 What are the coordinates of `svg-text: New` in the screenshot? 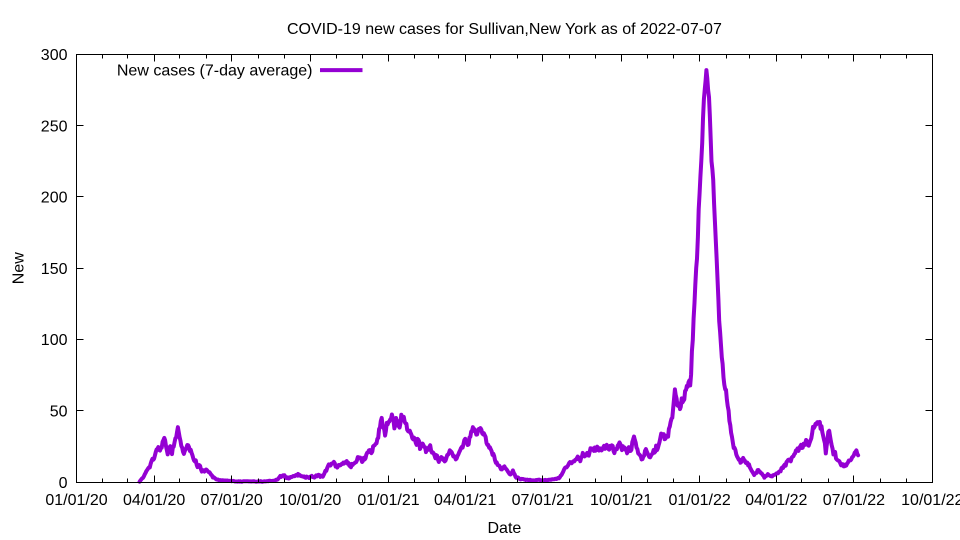 It's located at (19, 268).